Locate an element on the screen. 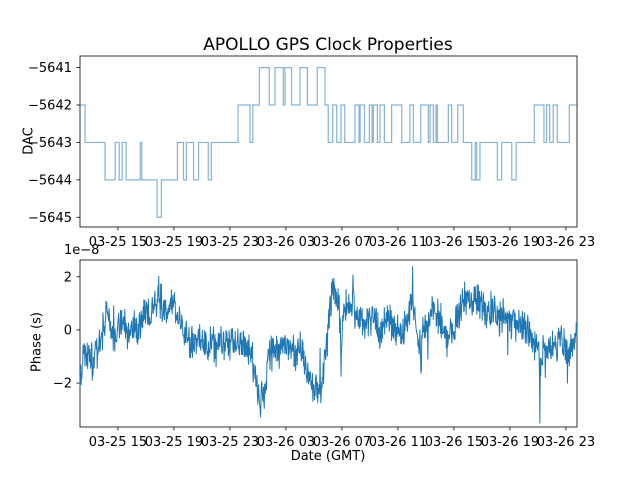  y-tick-label: −2 is located at coordinates (62, 384).